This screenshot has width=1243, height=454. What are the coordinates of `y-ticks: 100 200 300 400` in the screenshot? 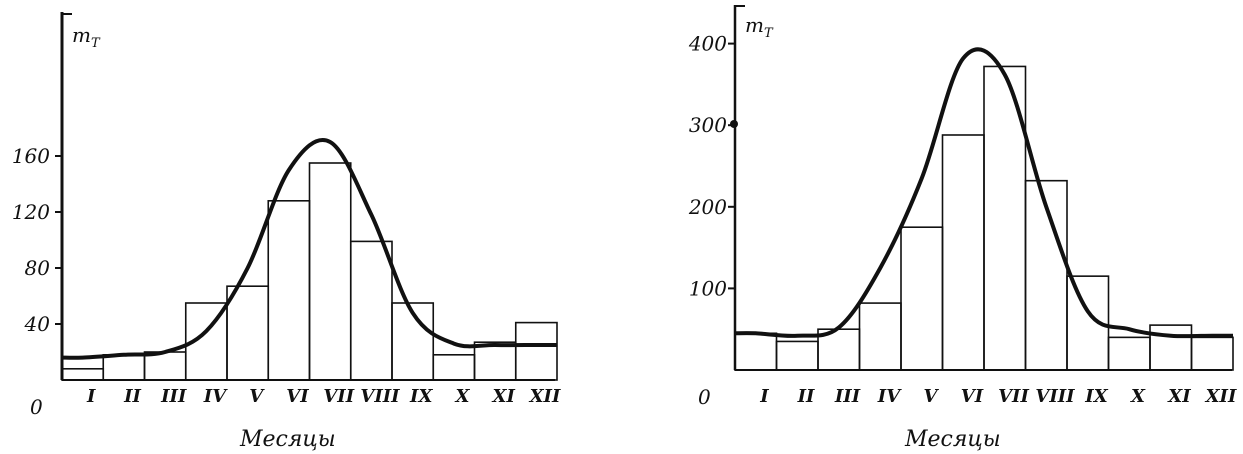 It's located at (711, 166).